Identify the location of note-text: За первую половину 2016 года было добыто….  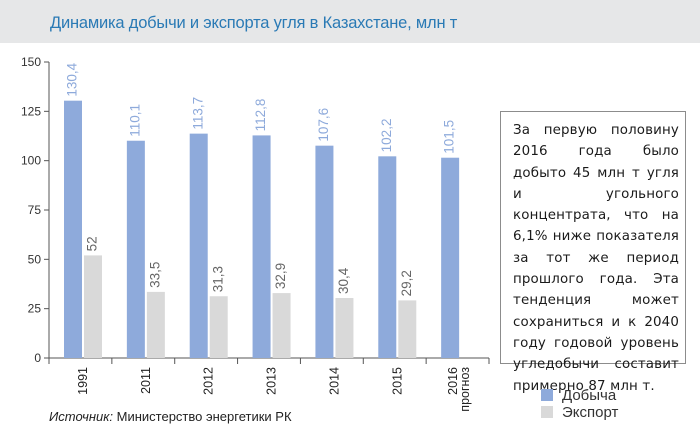
(596, 258).